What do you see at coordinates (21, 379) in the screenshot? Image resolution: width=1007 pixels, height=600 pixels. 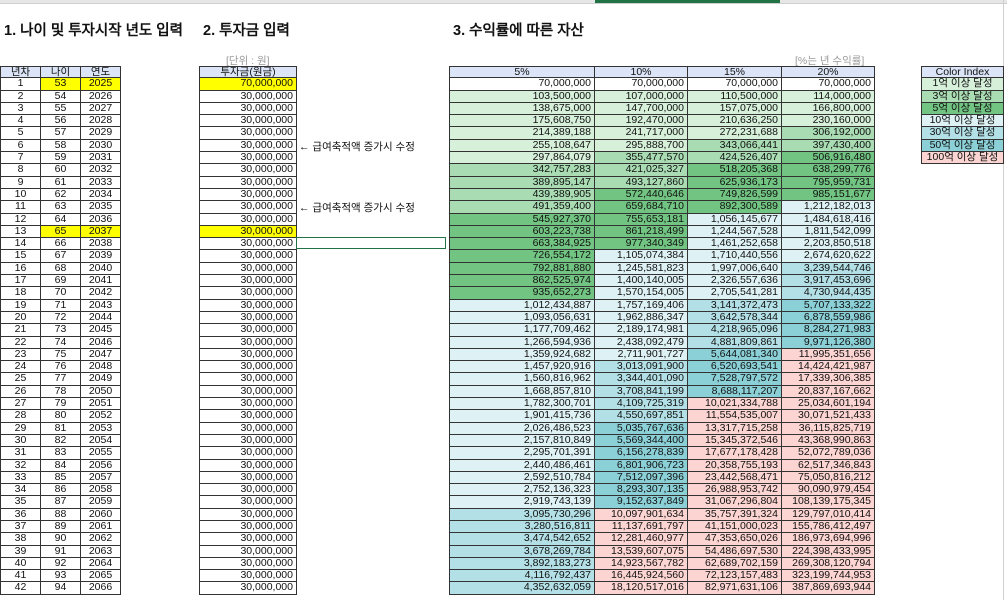 I see `year-index-cell: 25` at bounding box center [21, 379].